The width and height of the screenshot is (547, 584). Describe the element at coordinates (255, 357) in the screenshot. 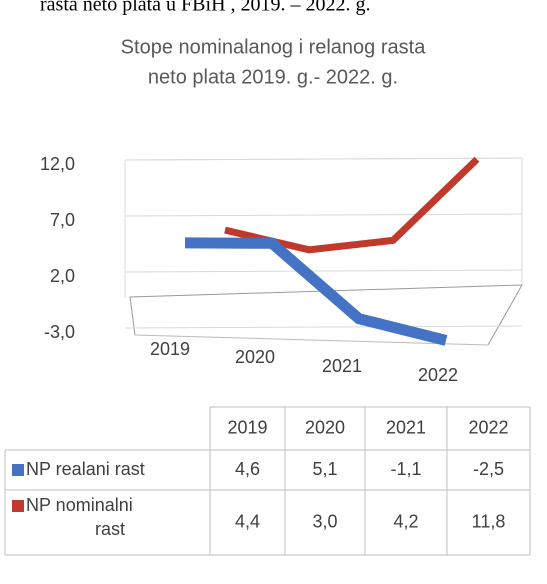

I see `x-tick-label: 2020` at that location.